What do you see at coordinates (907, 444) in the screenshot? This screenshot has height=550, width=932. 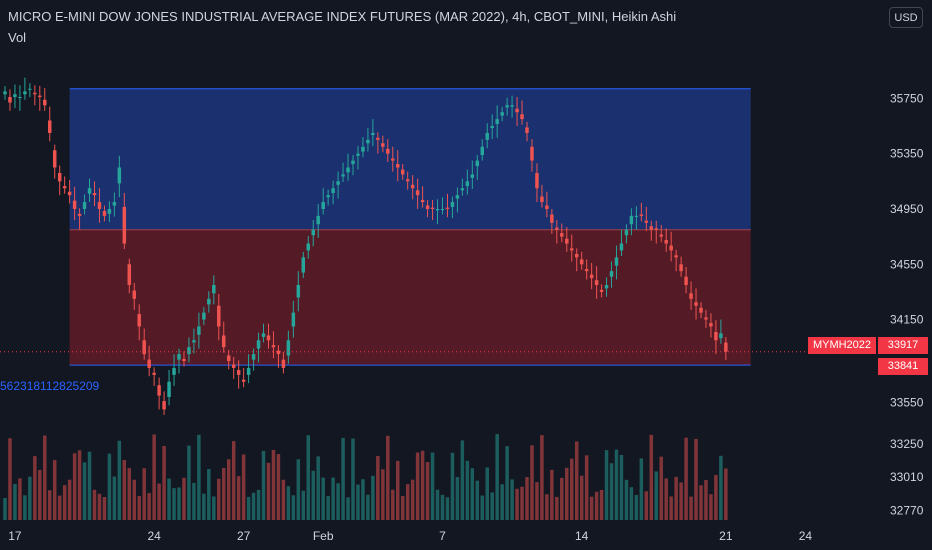 I see `price-tick-label: 33250` at bounding box center [907, 444].